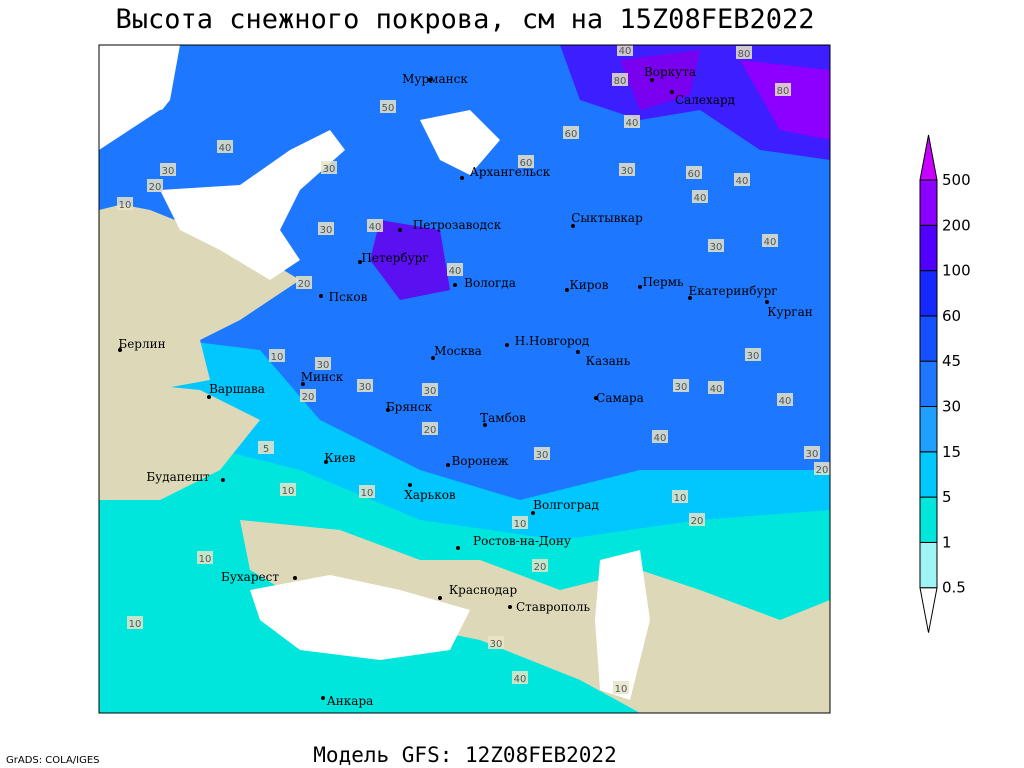  What do you see at coordinates (620, 398) in the screenshot?
I see `city-label: Самара` at bounding box center [620, 398].